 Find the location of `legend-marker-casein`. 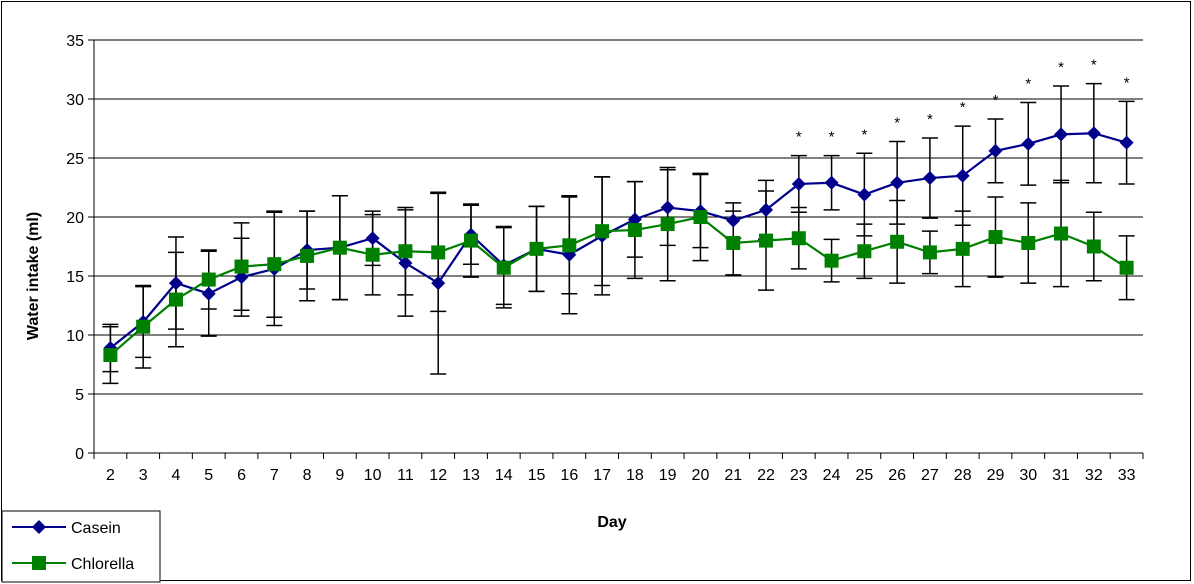

legend-marker-casein is located at coordinates (39, 527).